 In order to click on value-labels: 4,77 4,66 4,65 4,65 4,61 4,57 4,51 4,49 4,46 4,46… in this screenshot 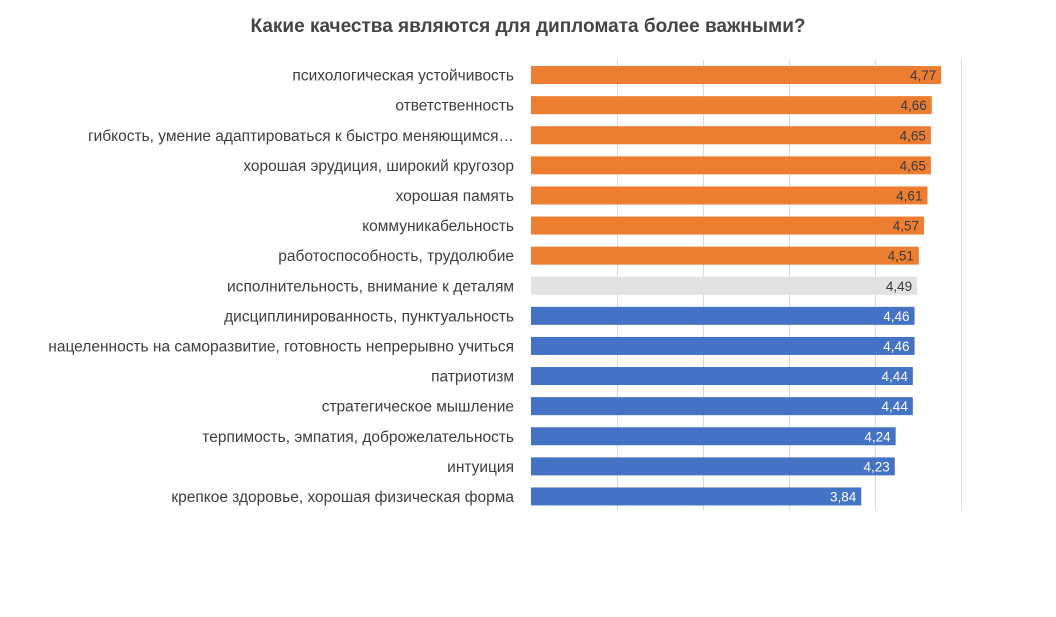, I will do `click(883, 286)`.